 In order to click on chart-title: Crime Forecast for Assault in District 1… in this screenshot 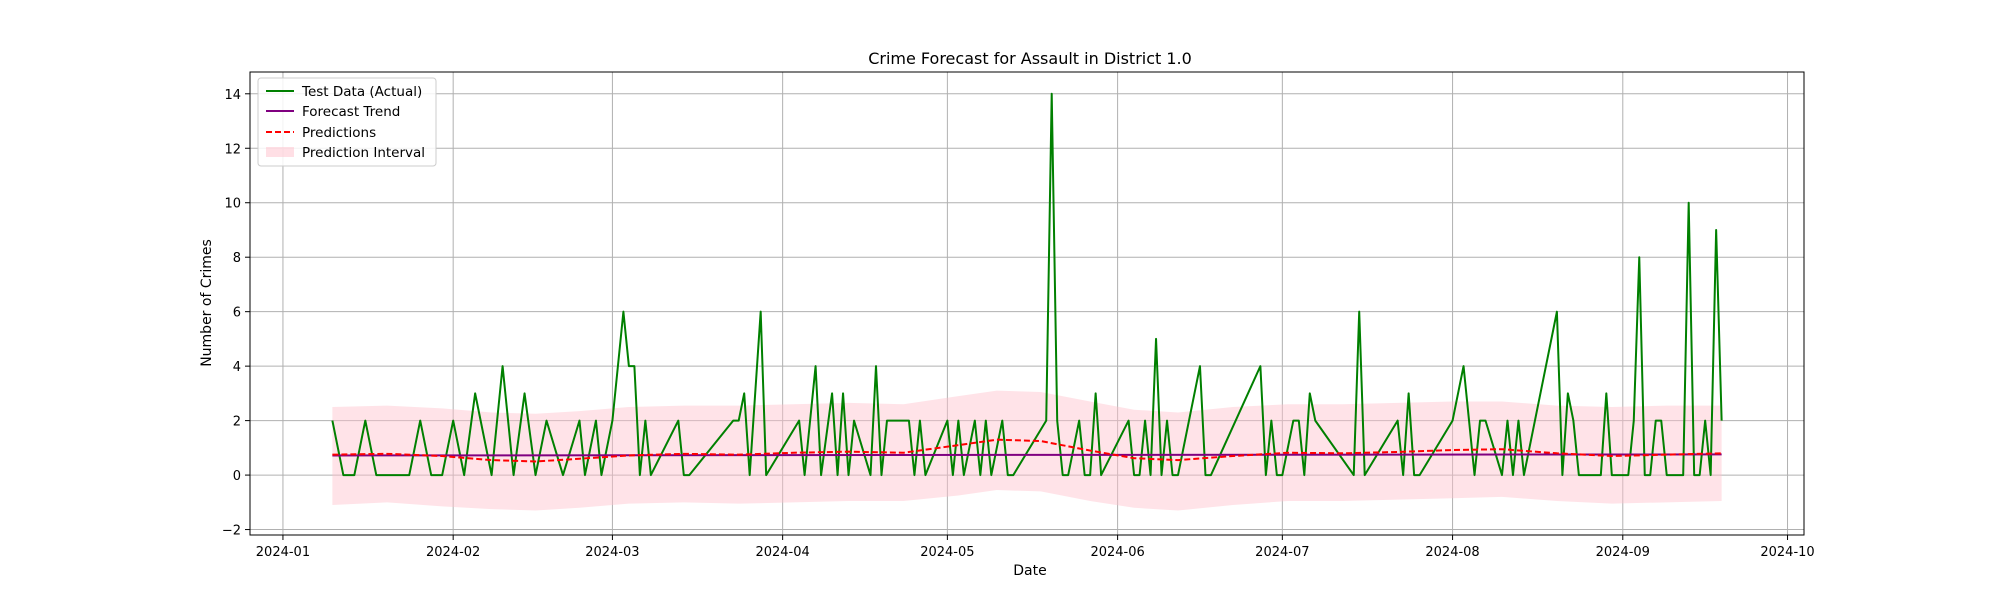, I will do `click(1030, 58)`.